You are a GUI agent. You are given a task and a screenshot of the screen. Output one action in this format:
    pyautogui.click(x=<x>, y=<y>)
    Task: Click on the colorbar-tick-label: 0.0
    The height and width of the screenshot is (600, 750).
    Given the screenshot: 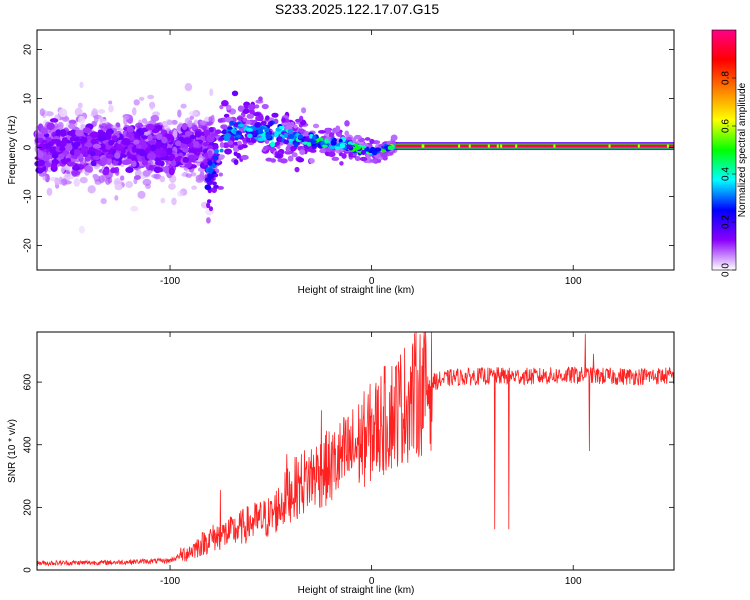 What is the action you would take?
    pyautogui.click(x=726, y=270)
    